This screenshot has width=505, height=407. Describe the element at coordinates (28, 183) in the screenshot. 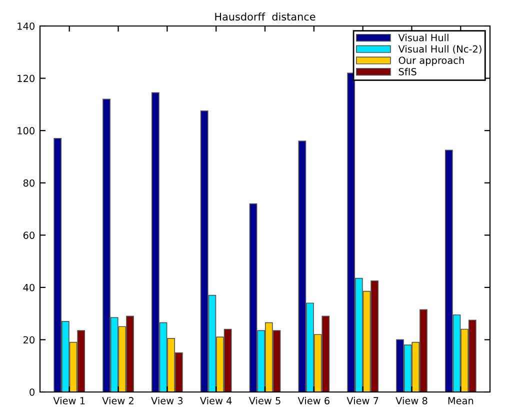

I see `y-tick-label: 80` at that location.